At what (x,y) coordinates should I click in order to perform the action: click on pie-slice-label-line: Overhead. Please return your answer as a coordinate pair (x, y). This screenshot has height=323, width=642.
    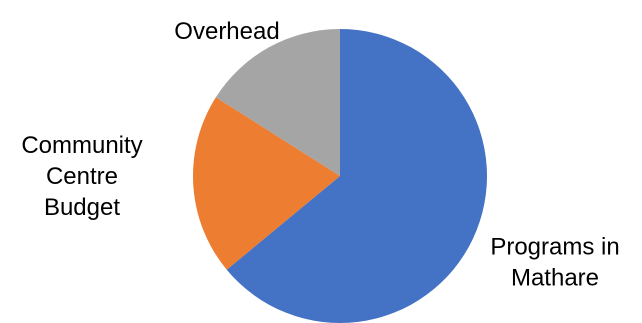
    Looking at the image, I should click on (226, 31).